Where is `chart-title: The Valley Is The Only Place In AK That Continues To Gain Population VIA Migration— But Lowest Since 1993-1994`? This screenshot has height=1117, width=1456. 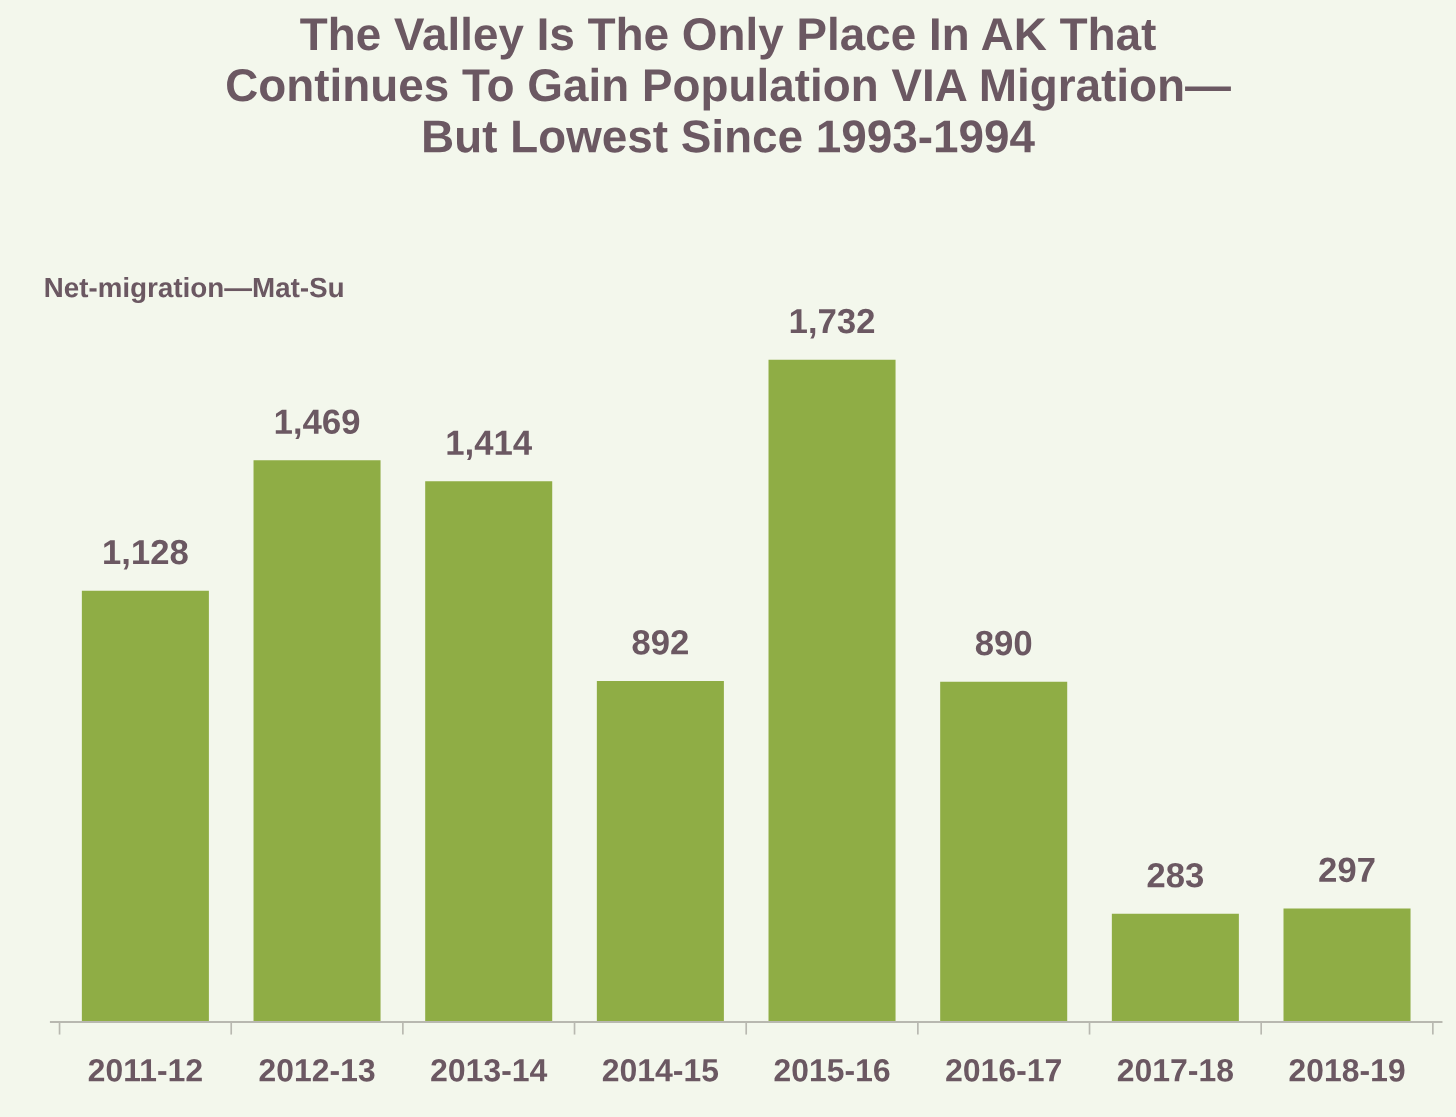
chart-title: The Valley Is The Only Place In AK That Continues To Gain Population VIA Migration— But Lowest Since 1993-1994 is located at coordinates (729, 84).